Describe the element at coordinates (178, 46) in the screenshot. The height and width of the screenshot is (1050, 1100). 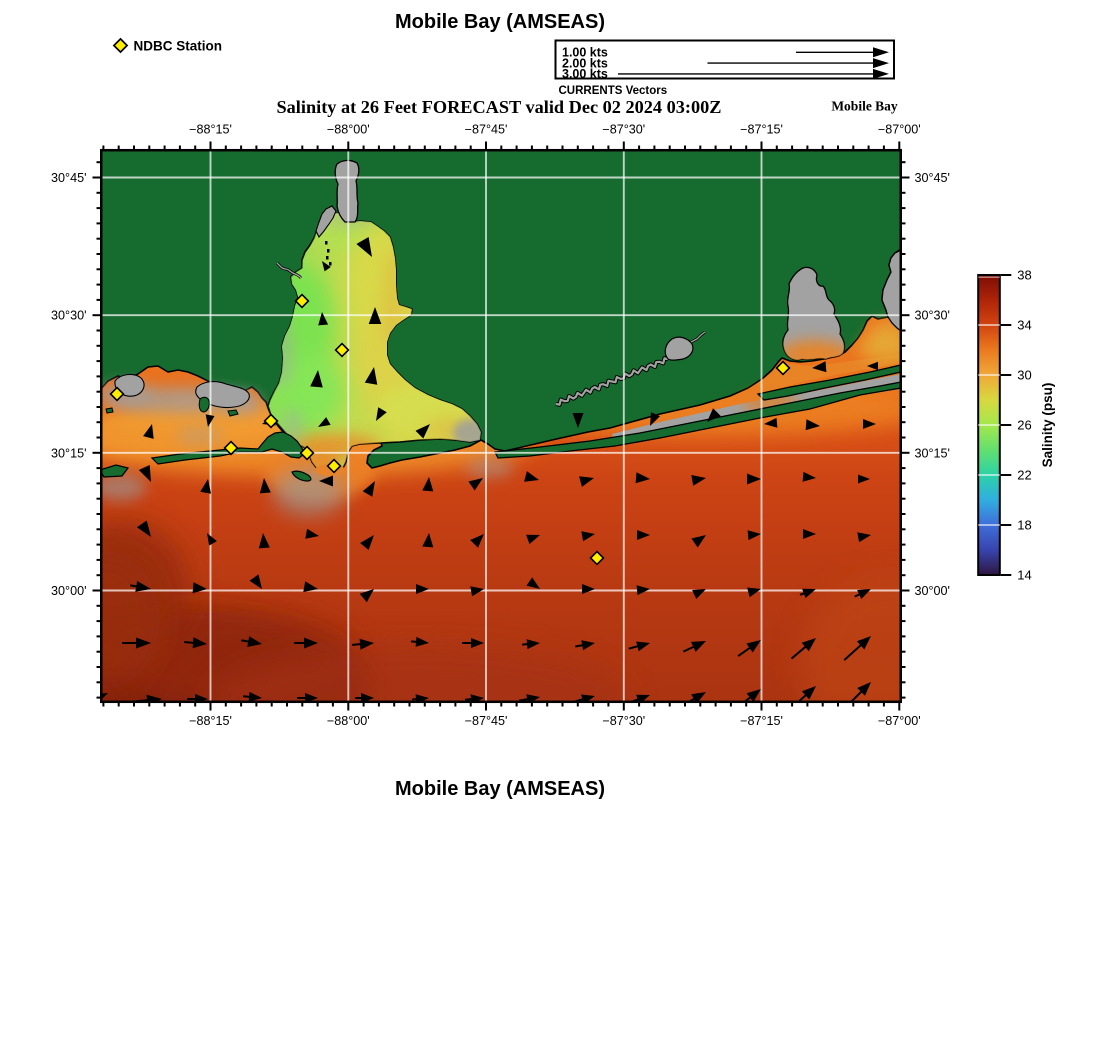
I see `svg-text: NDBC Station` at that location.